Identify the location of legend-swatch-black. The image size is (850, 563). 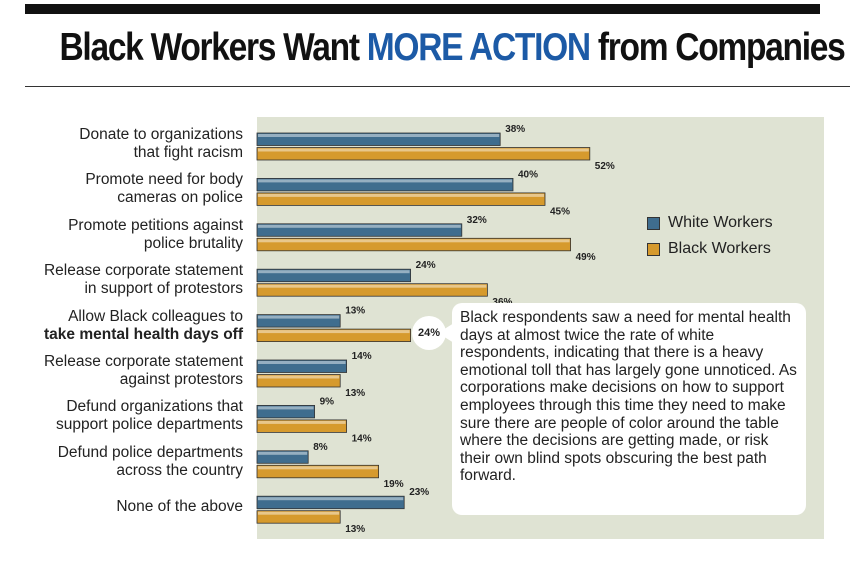
(653, 249).